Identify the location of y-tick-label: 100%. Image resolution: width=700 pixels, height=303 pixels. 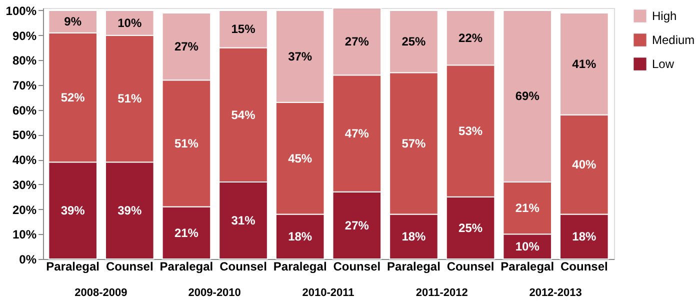
(21, 11).